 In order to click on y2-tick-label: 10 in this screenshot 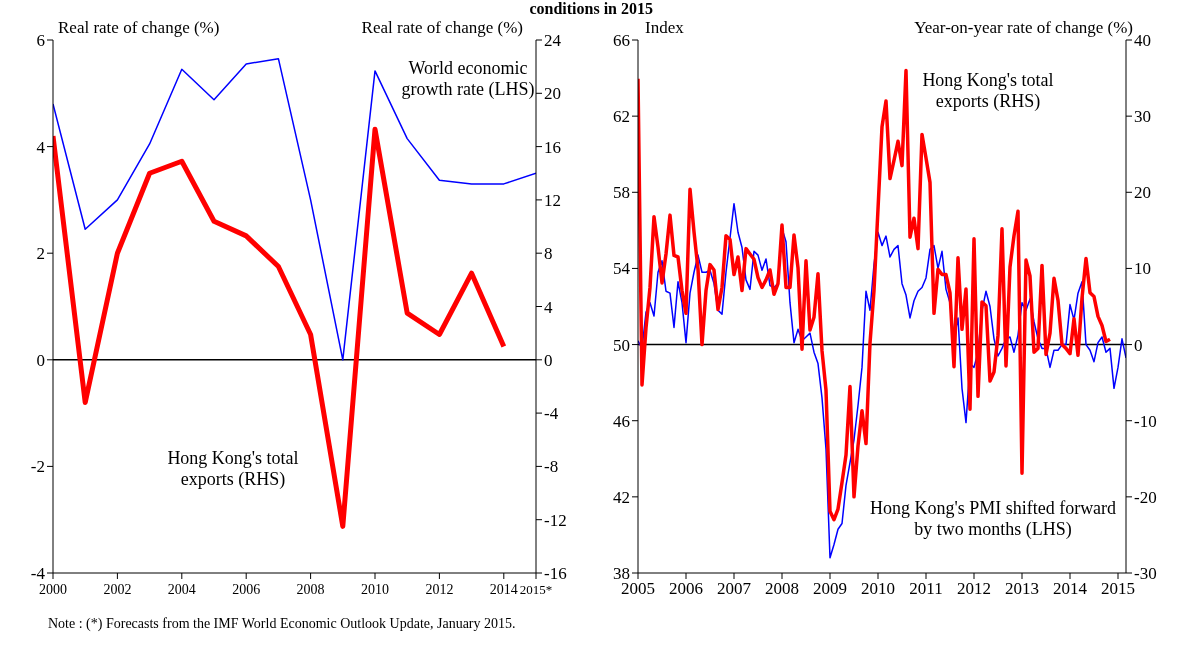, I will do `click(1142, 269)`.